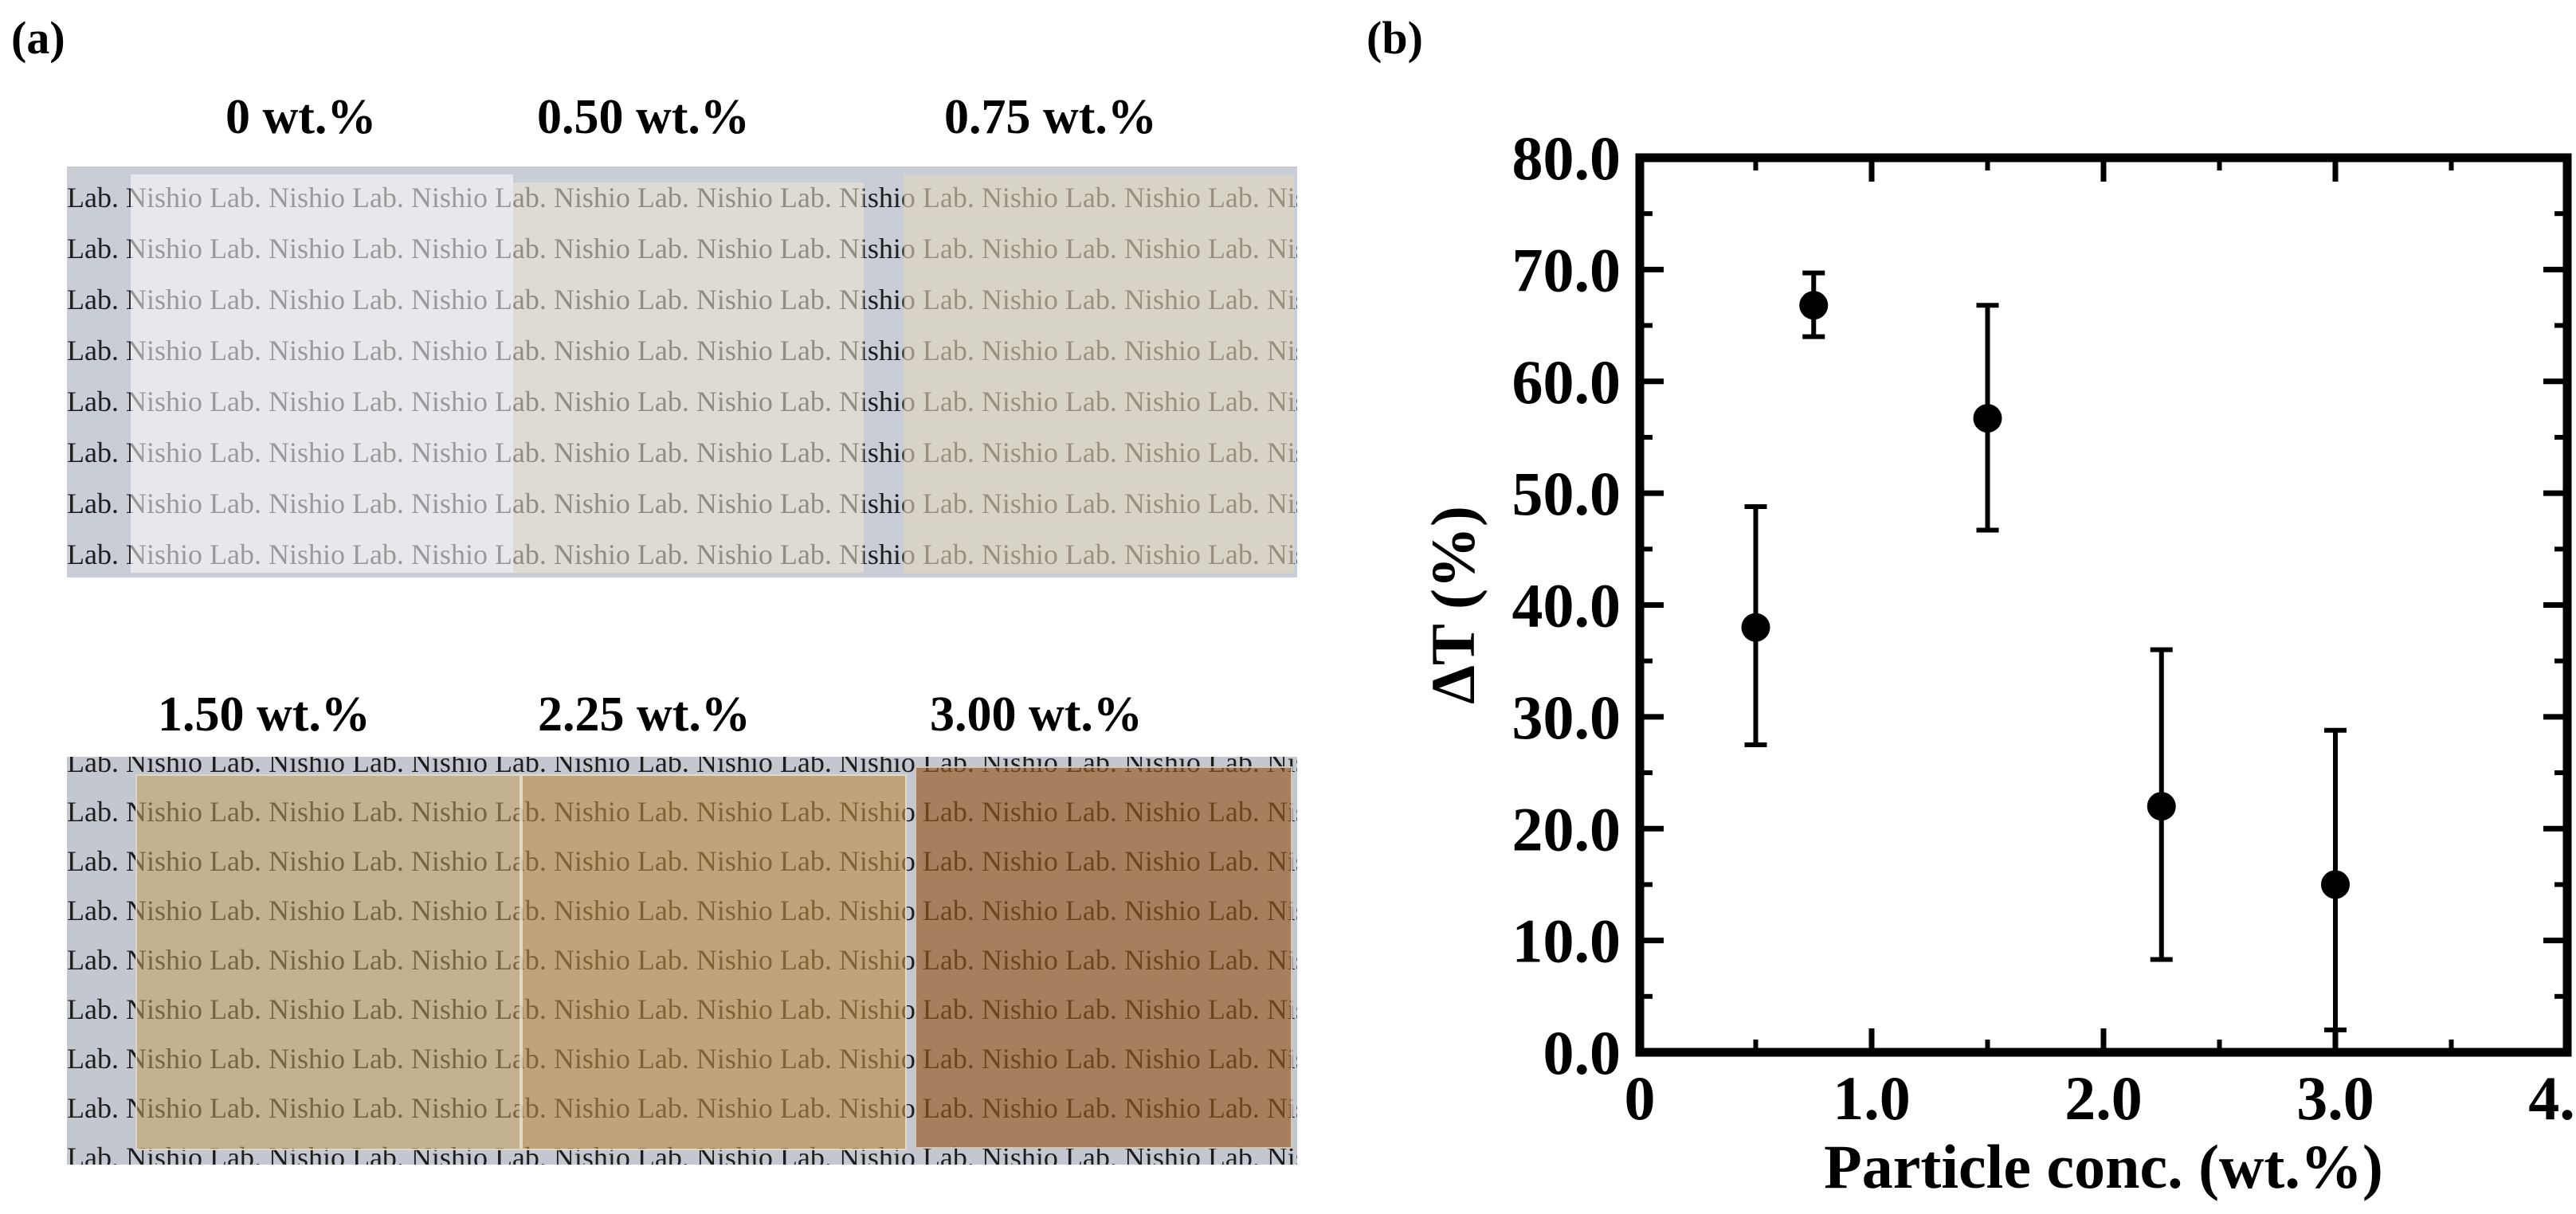  Describe the element at coordinates (2103, 1098) in the screenshot. I see `x-tick-label: 2.0` at that location.